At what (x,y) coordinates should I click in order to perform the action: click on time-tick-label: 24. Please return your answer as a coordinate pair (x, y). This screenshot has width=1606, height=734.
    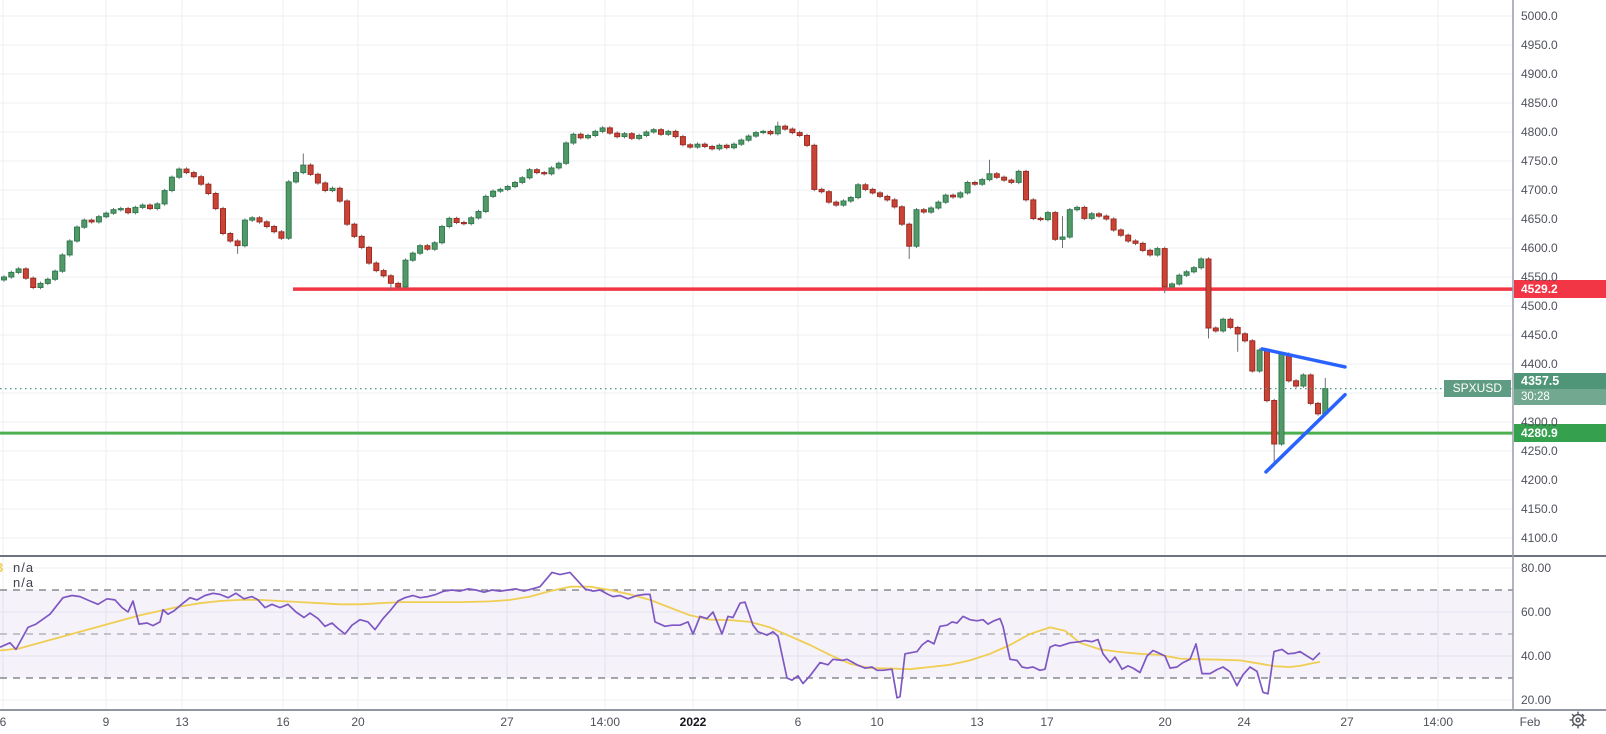
    Looking at the image, I should click on (1244, 722).